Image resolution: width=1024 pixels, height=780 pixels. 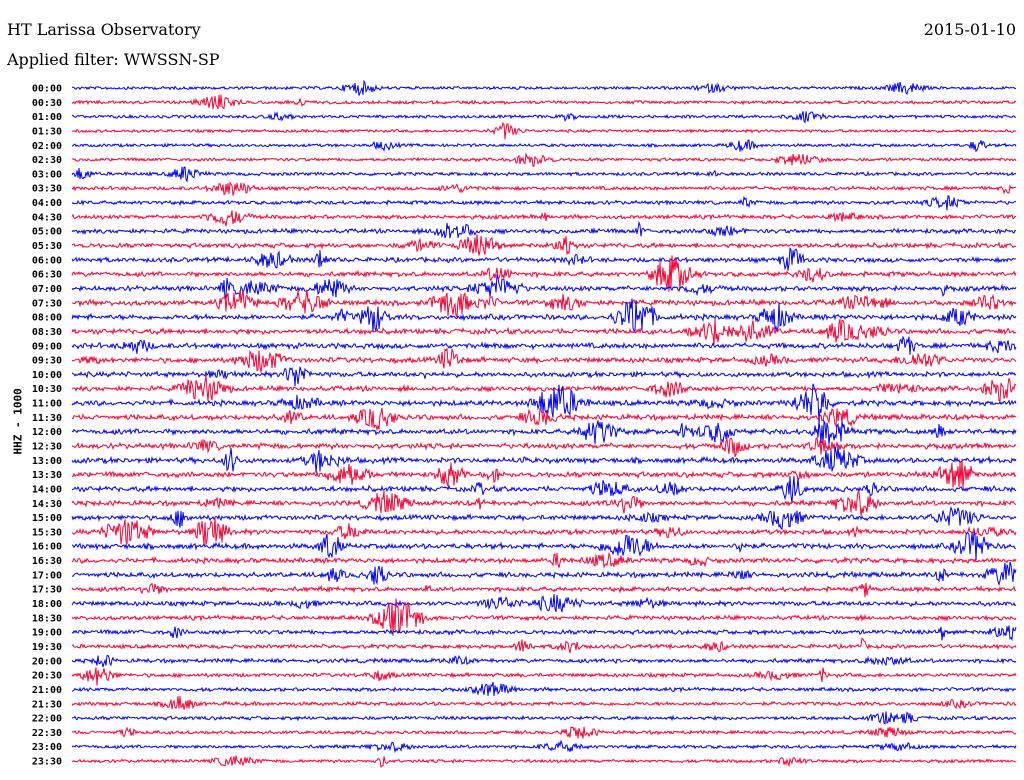 I want to click on trace-2000, so click(x=544, y=661).